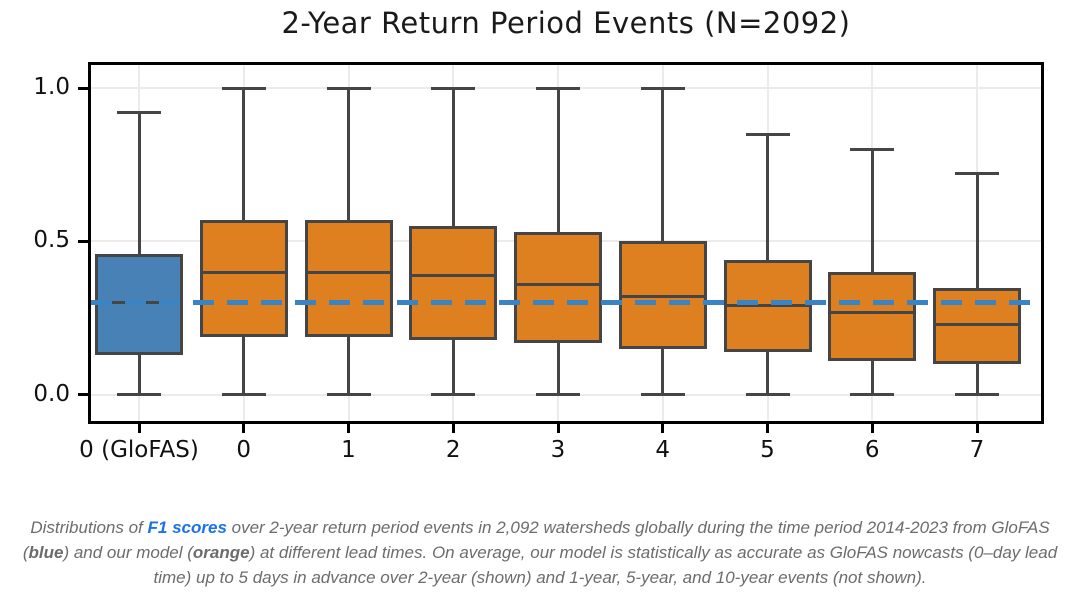 The image size is (1080, 609). Describe the element at coordinates (187, 527) in the screenshot. I see `f1-scores-link: F1 scores` at that location.